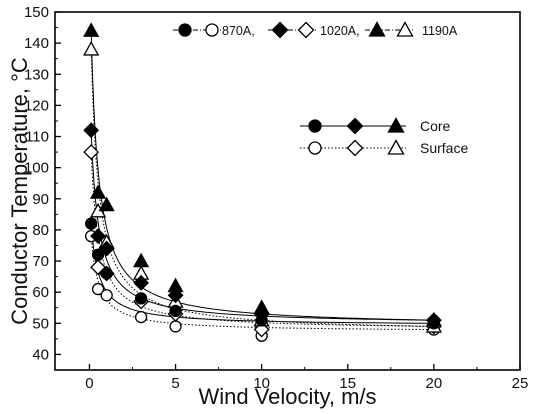  I want to click on y-tick-label: 90, so click(40, 199).